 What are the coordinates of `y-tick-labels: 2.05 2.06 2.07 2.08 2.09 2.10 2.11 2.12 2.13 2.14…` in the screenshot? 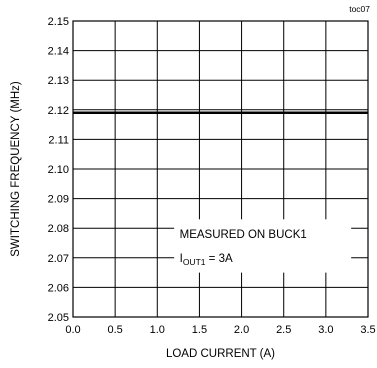 It's located at (58, 170).